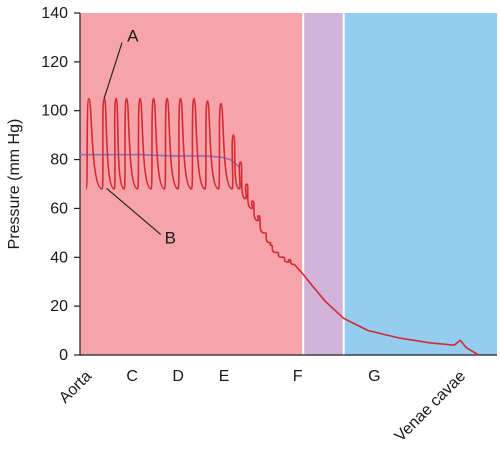 The height and width of the screenshot is (460, 500). Describe the element at coordinates (323, 184) in the screenshot. I see `region-capillary` at that location.